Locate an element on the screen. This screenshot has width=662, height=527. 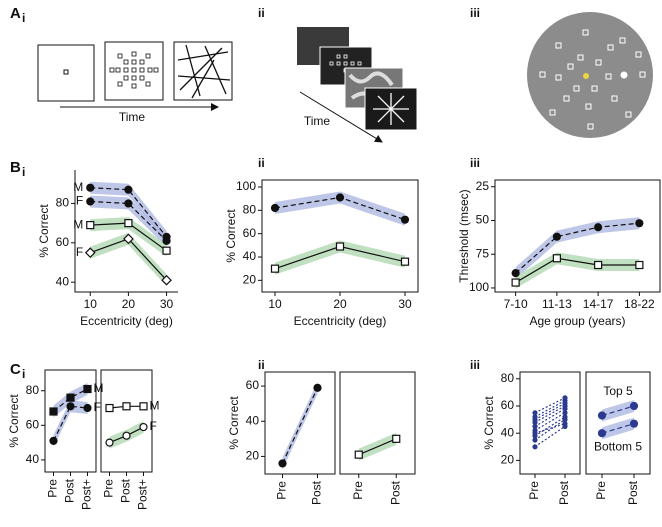
x-tick-label: 18-22 is located at coordinates (639, 304).